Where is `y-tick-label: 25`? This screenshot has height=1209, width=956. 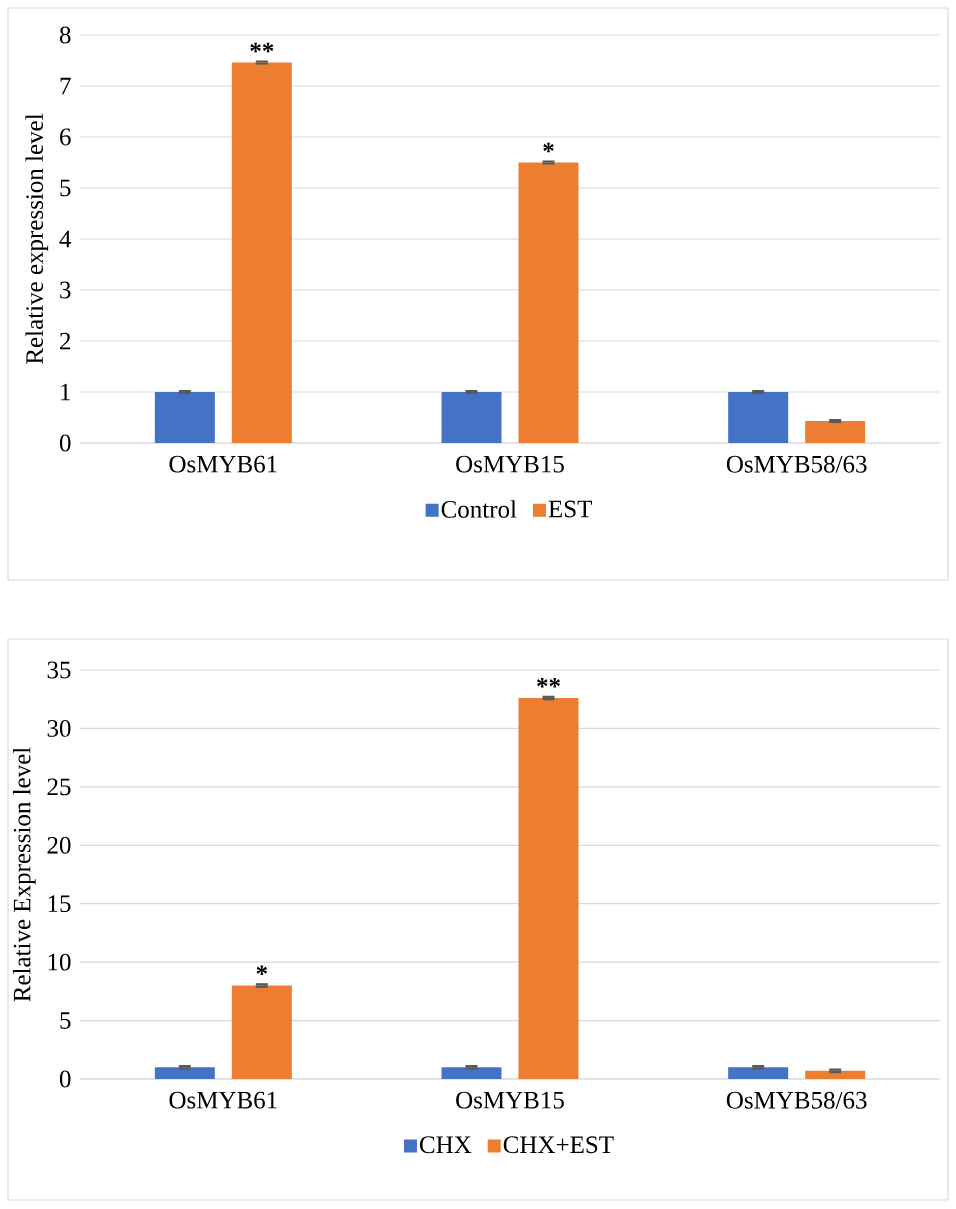 y-tick-label: 25 is located at coordinates (59, 787).